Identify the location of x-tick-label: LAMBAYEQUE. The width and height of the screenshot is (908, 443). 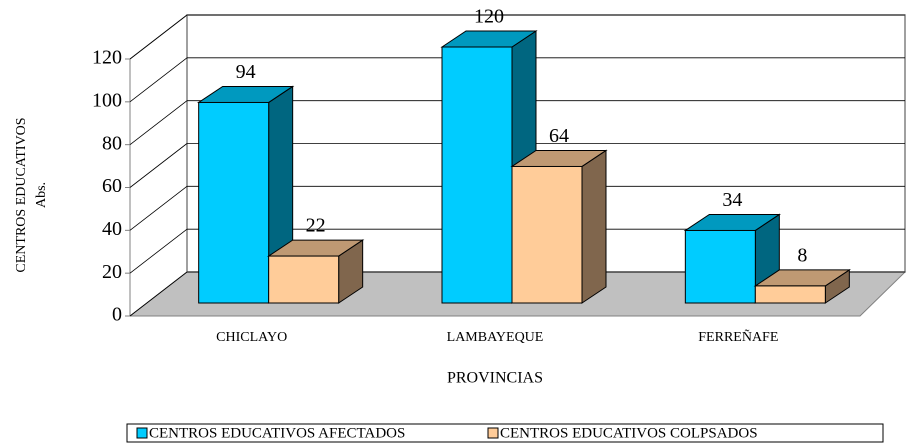
(495, 337).